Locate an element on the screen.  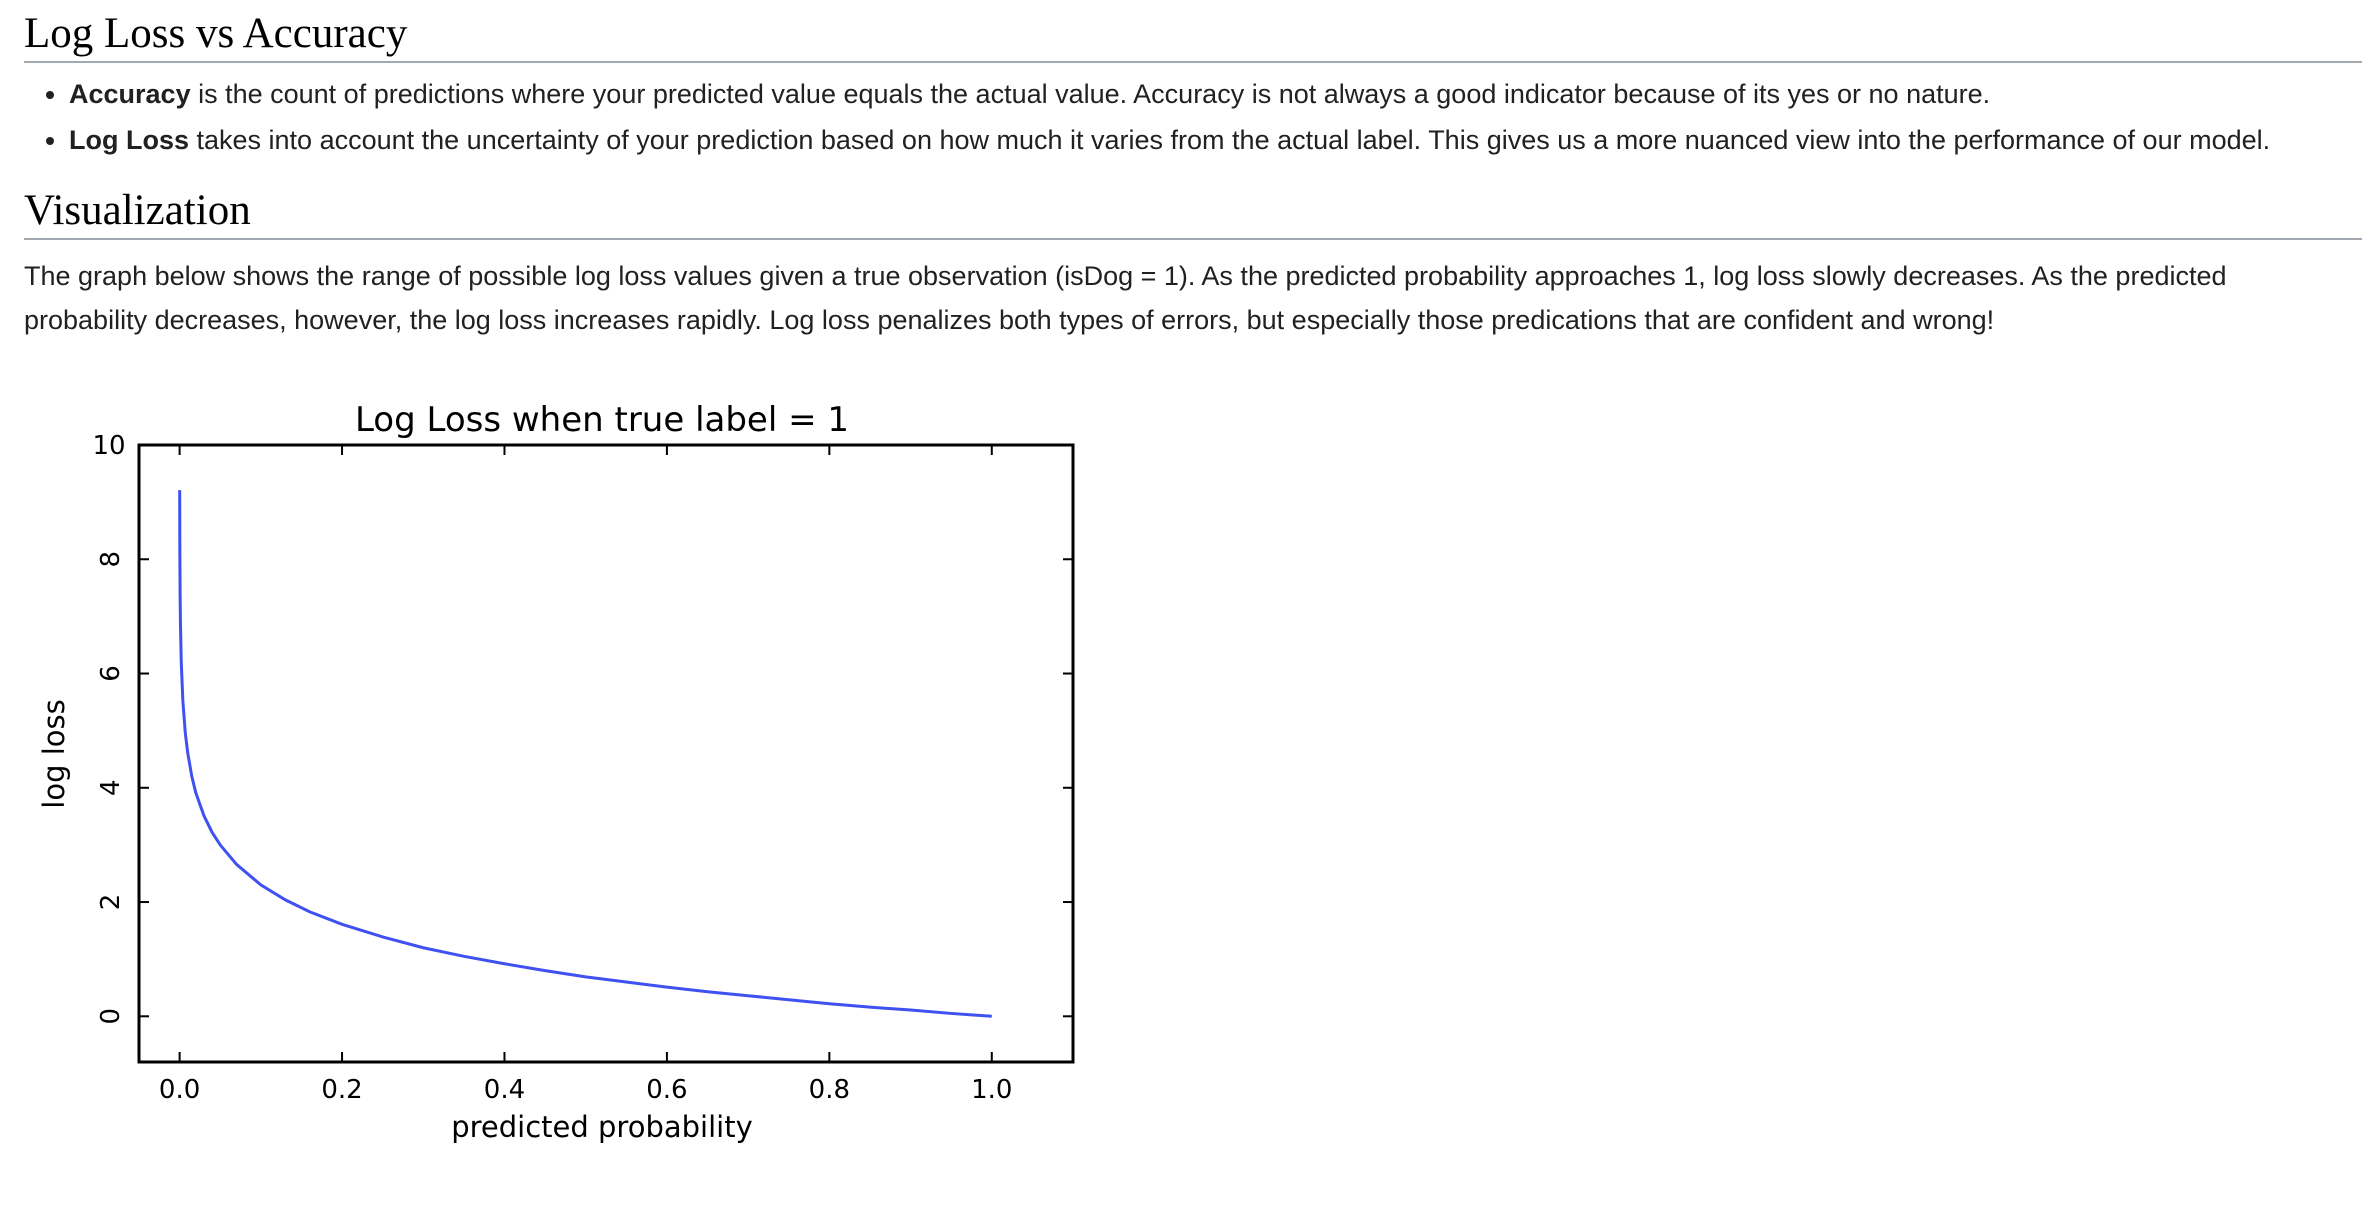
y-tick-label: 4 is located at coordinates (111, 788).